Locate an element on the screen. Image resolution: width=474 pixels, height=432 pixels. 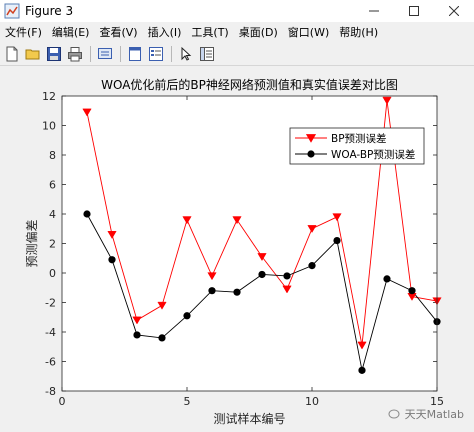
legend-marker-woa-bp is located at coordinates (311, 154).